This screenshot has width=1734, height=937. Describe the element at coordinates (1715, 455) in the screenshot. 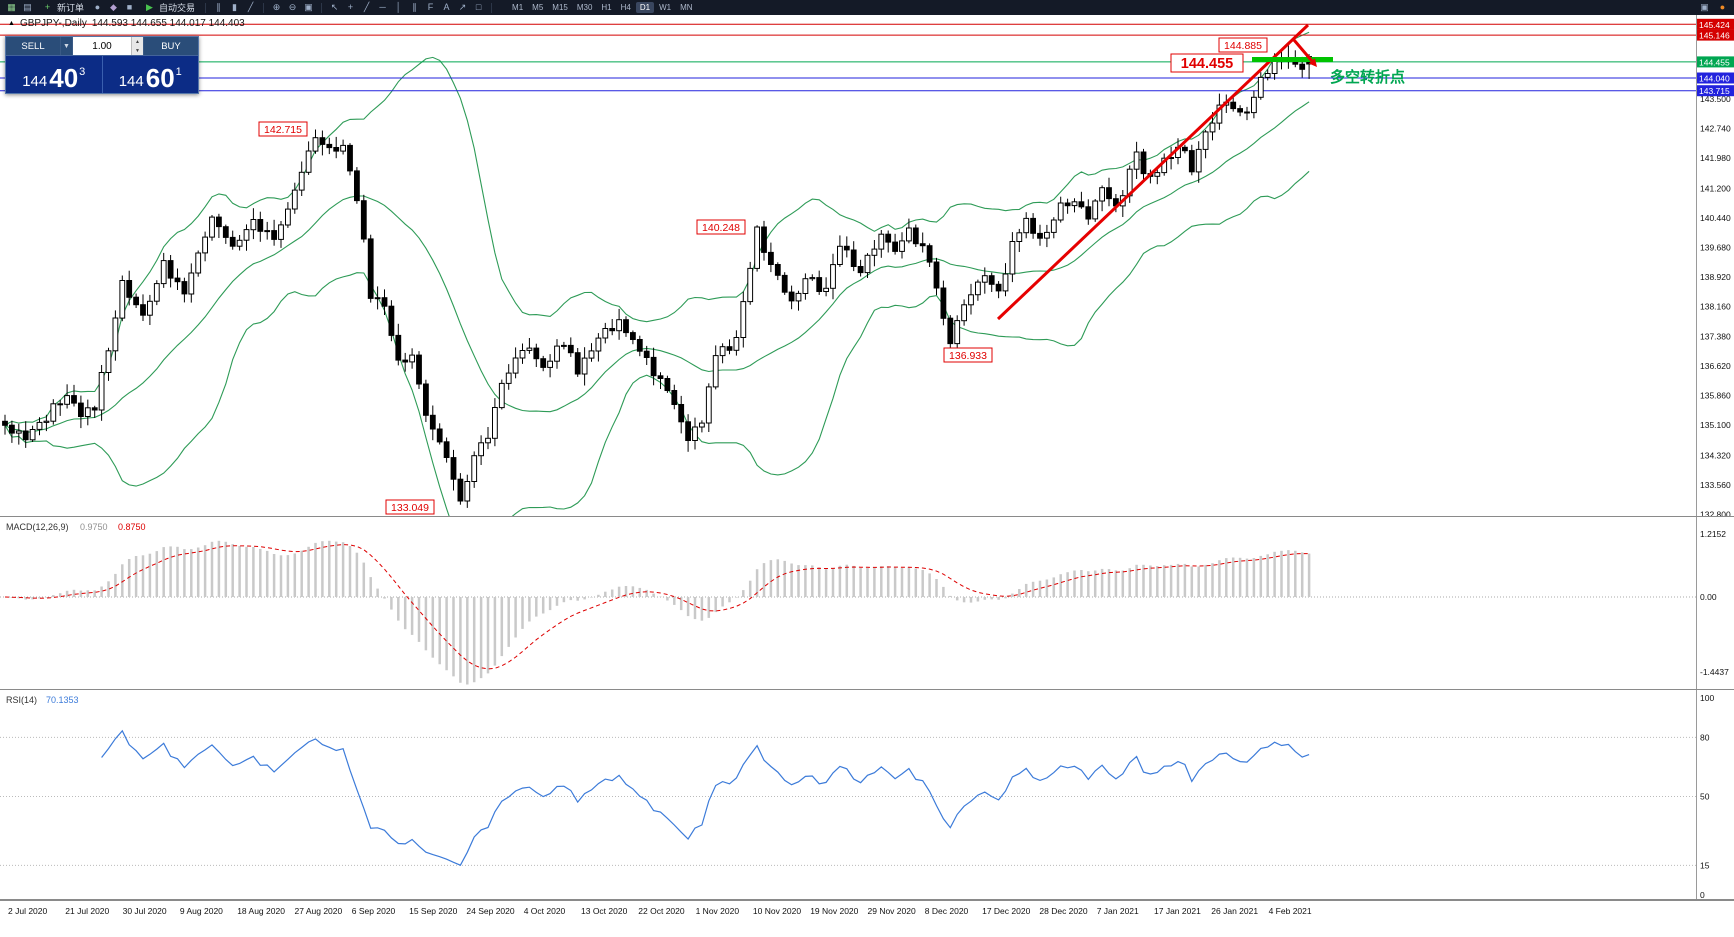

I see `svg-text: 134.320` at that location.